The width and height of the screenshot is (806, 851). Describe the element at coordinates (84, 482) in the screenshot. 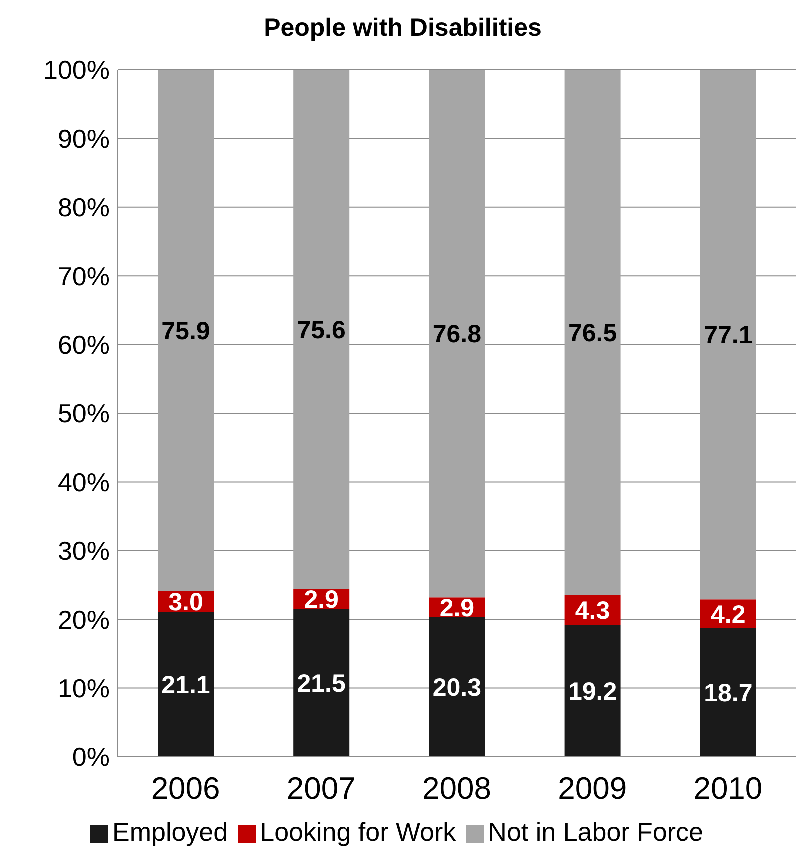

I see `y-tick-label: 40%` at that location.